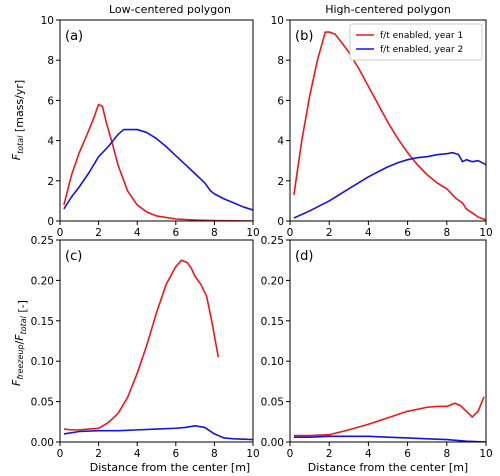 This screenshot has width=500, height=476. Describe the element at coordinates (277, 21) in the screenshot. I see `y-tick-label-b: 10` at that location.